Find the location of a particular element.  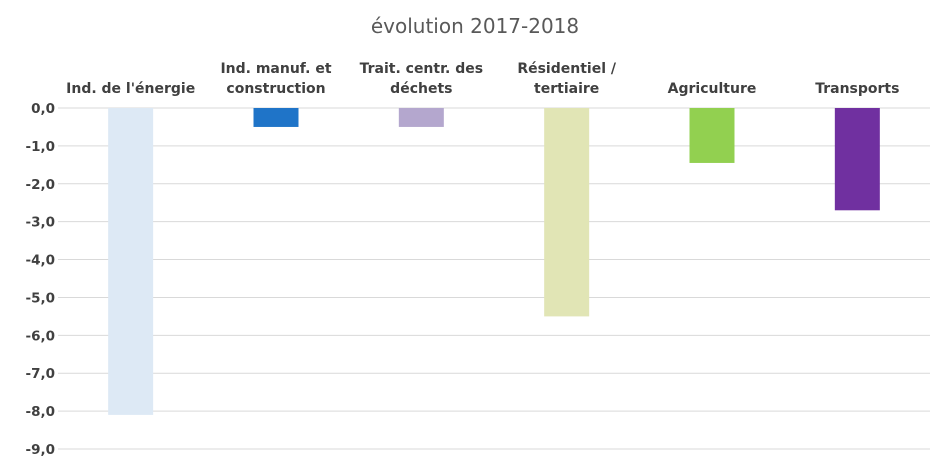

chart-title: évolution 2017-2018 is located at coordinates (475, 26).